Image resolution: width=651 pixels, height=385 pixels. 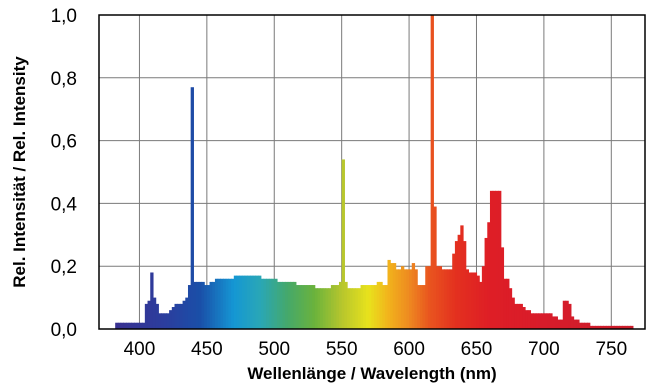 I want to click on x-tick-labels: 400 450 500 550 600 650 700 750, so click(x=376, y=349).